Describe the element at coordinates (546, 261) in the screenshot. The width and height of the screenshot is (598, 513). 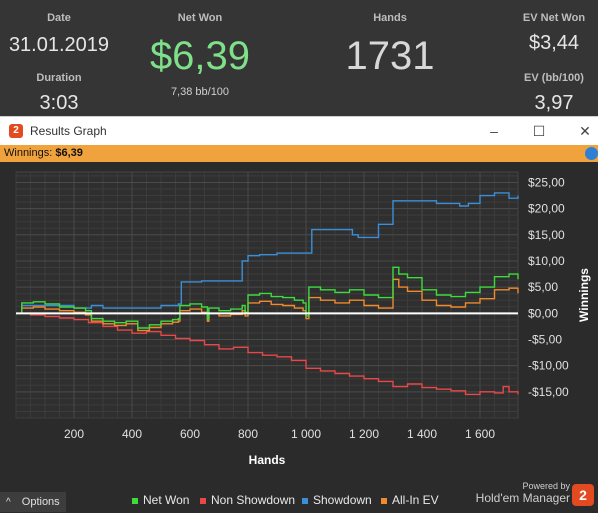
I see `y-tick-label: $10,00` at that location.